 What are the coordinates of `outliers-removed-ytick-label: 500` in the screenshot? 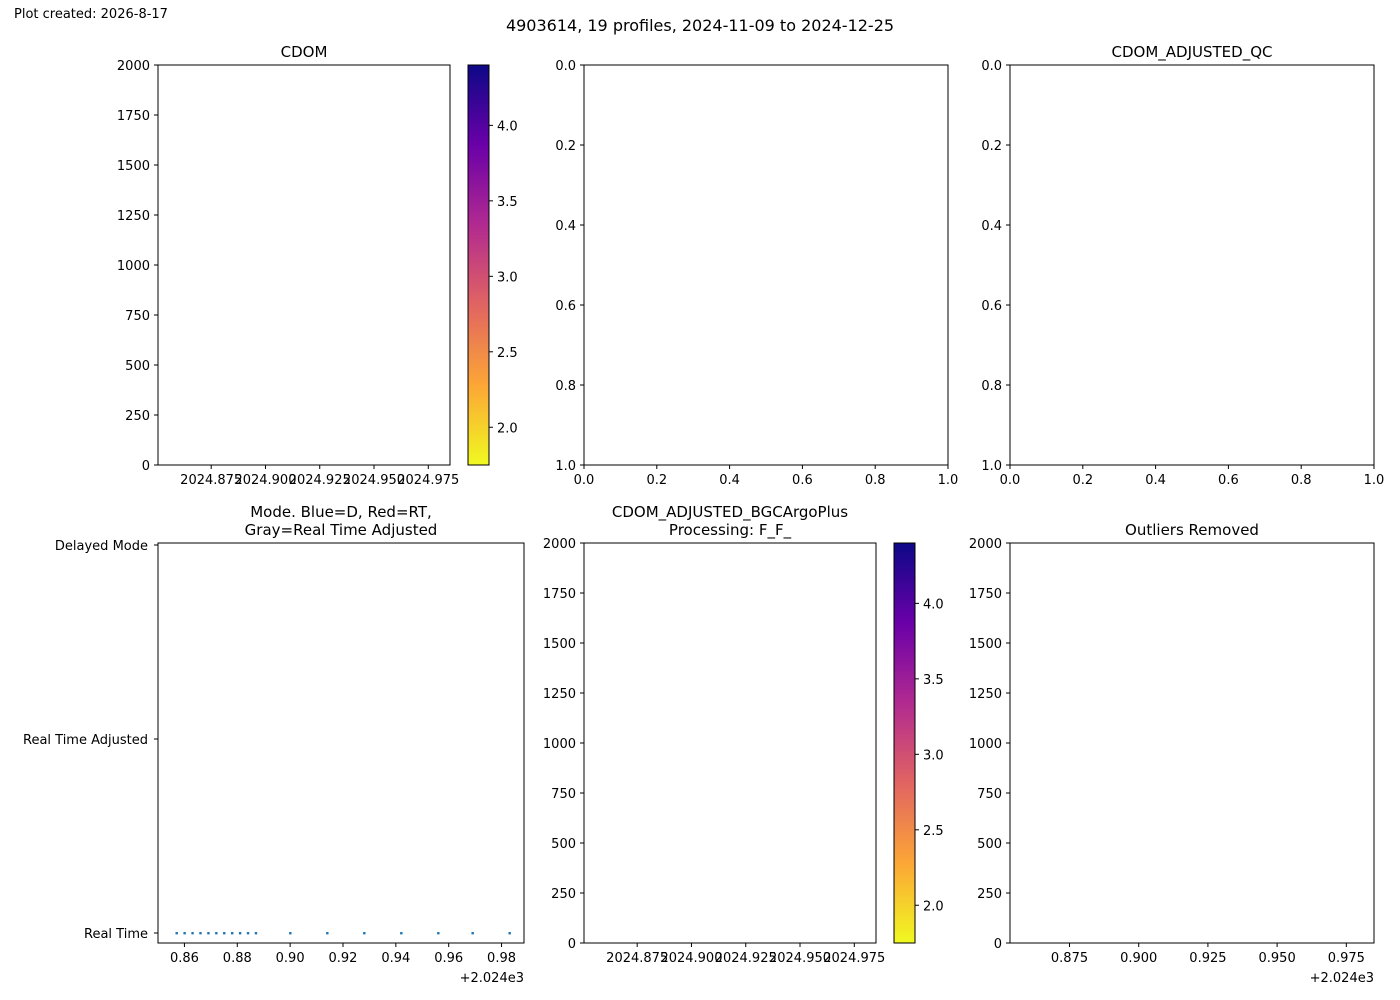 It's located at (989, 844).